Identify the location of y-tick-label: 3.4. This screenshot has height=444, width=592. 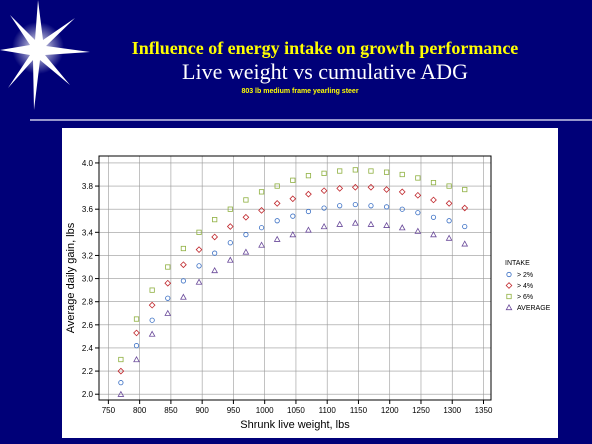
(88, 232).